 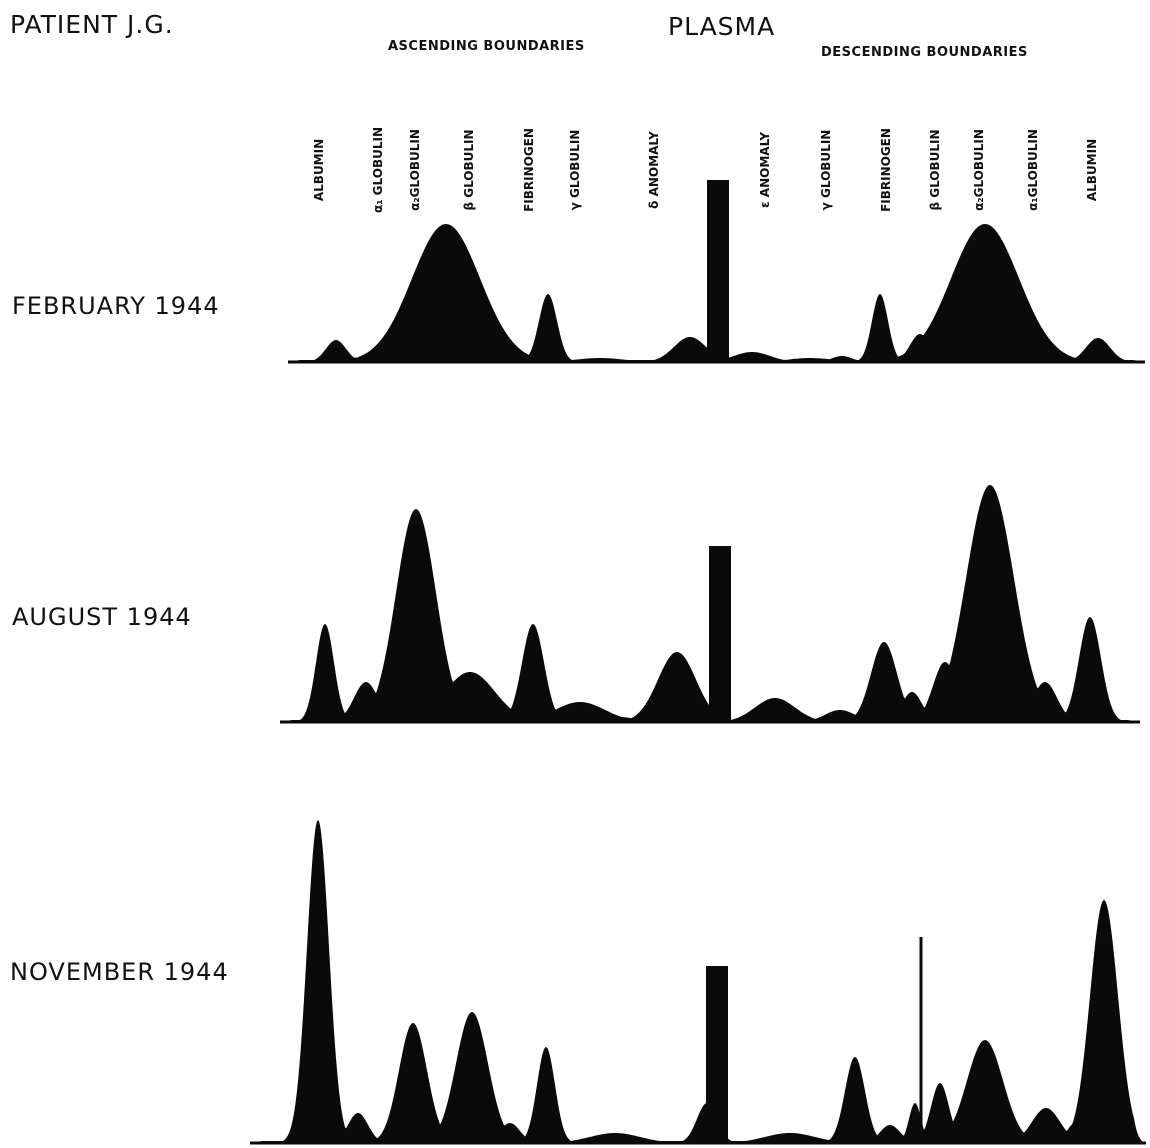 What do you see at coordinates (924, 52) in the screenshot?
I see `descending-boundaries-label: DESCENDING BOUNDARIES` at bounding box center [924, 52].